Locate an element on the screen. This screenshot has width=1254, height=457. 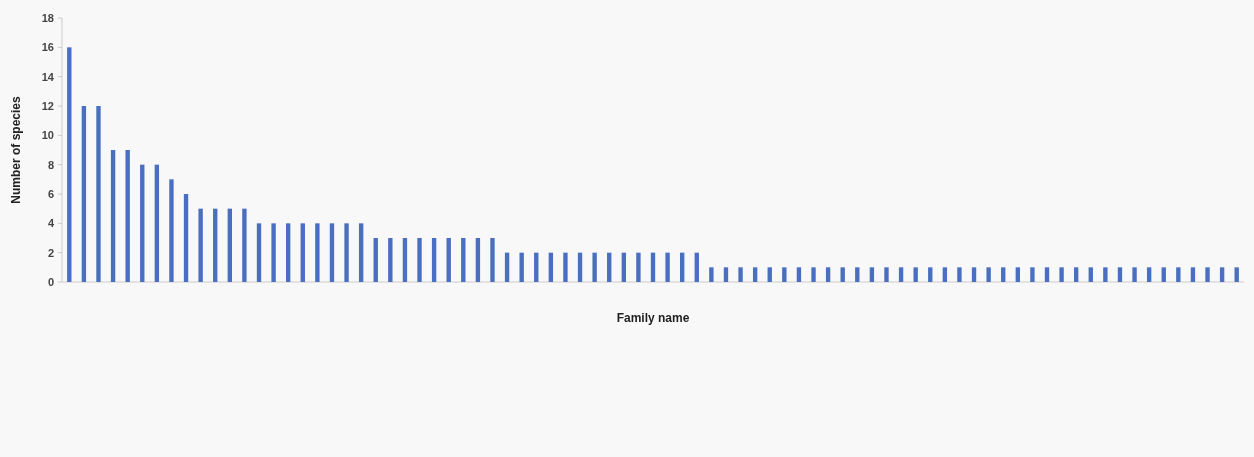
y-tick-label: 16 is located at coordinates (47, 47).